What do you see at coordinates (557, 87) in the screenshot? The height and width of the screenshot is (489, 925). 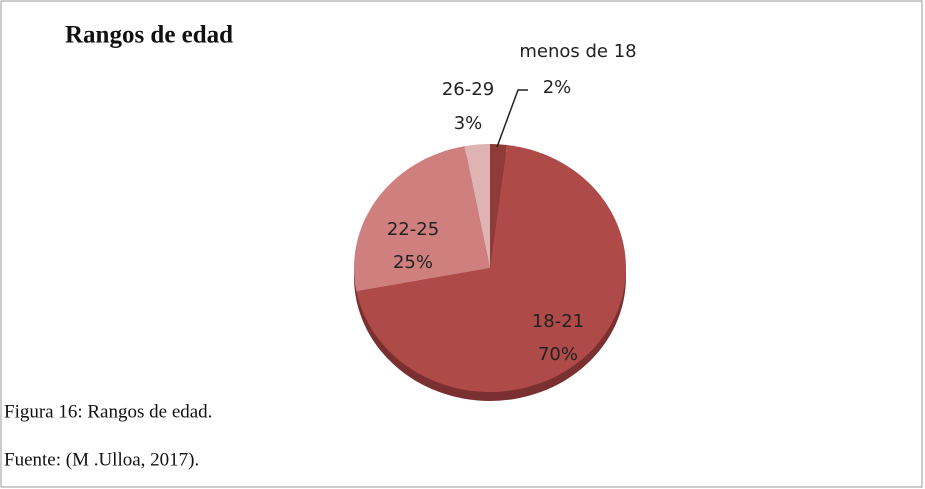 I see `slice-value-label: 2%` at bounding box center [557, 87].